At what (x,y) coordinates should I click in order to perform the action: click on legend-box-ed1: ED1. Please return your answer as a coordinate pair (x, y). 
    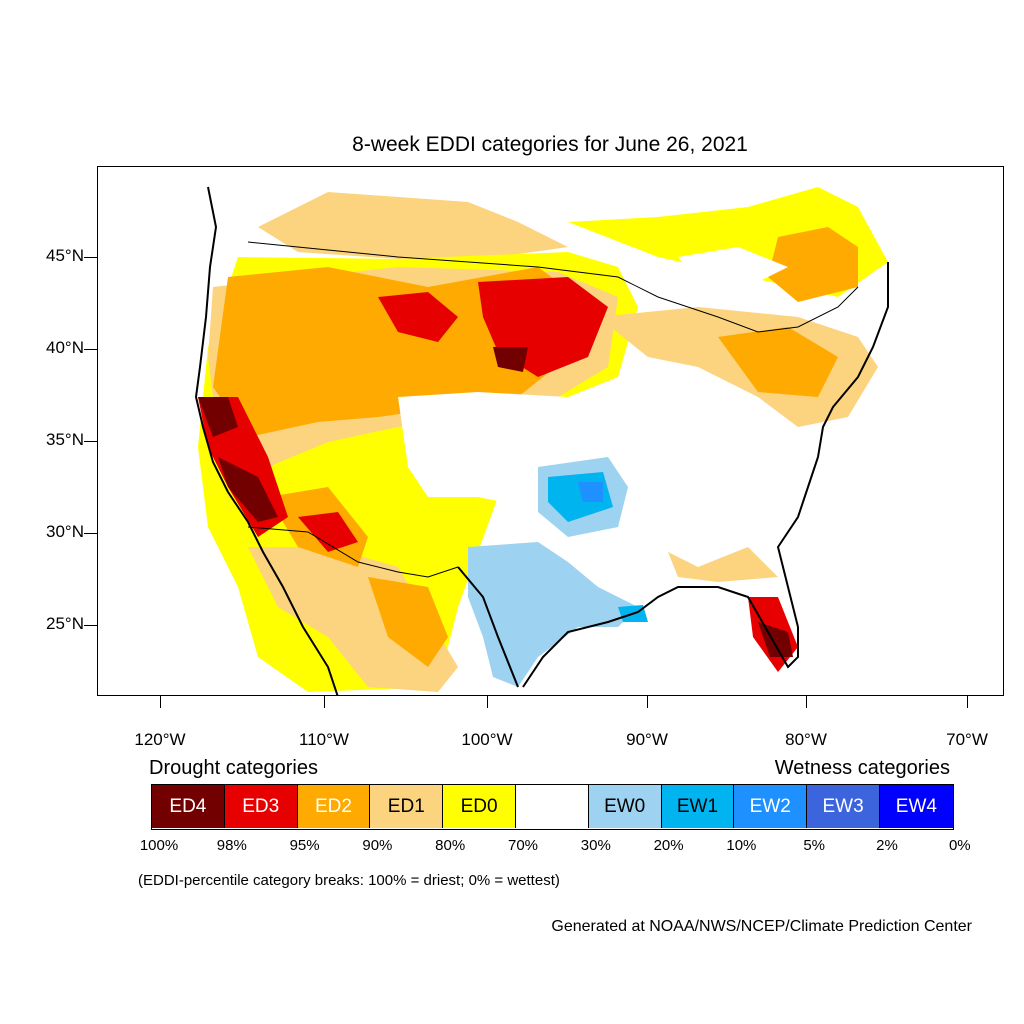
    Looking at the image, I should click on (407, 806).